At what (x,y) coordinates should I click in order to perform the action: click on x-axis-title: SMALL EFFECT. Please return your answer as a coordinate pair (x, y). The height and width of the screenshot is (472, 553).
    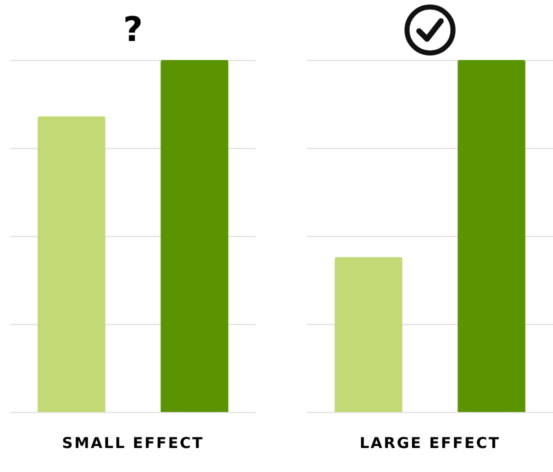
    Looking at the image, I should click on (133, 443).